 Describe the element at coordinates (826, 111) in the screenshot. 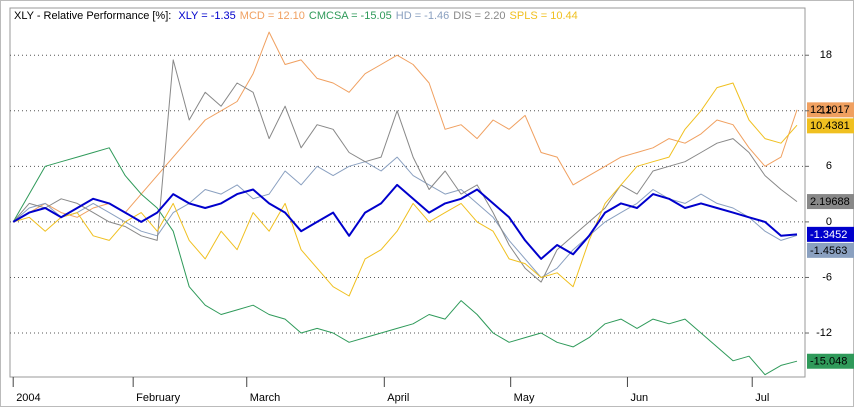

I see `y-tick-label: 12` at that location.